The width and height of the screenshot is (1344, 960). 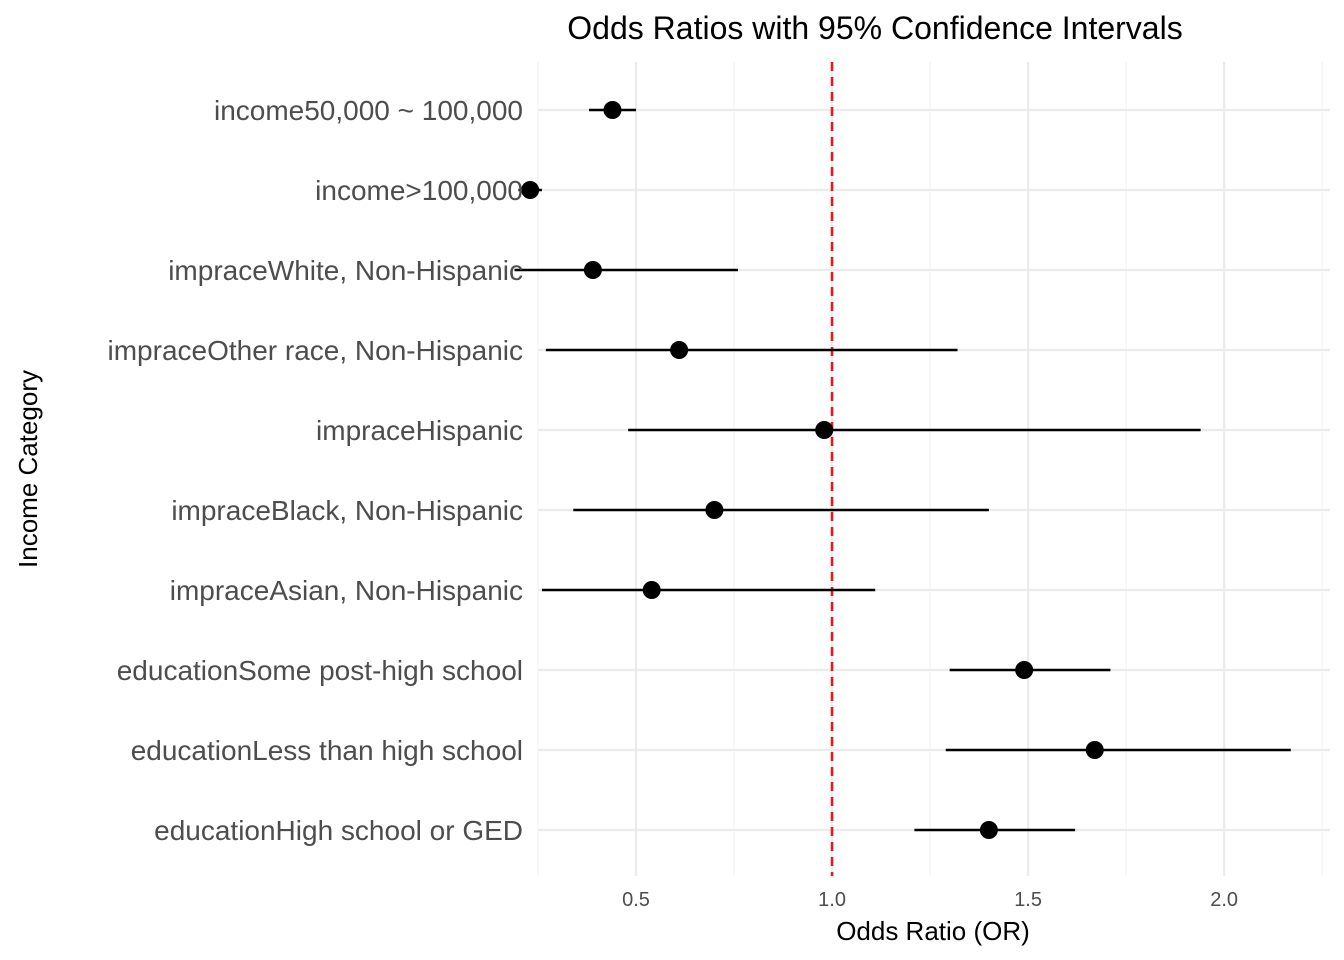 I want to click on x-tick-label: 2.0, so click(x=1224, y=900).